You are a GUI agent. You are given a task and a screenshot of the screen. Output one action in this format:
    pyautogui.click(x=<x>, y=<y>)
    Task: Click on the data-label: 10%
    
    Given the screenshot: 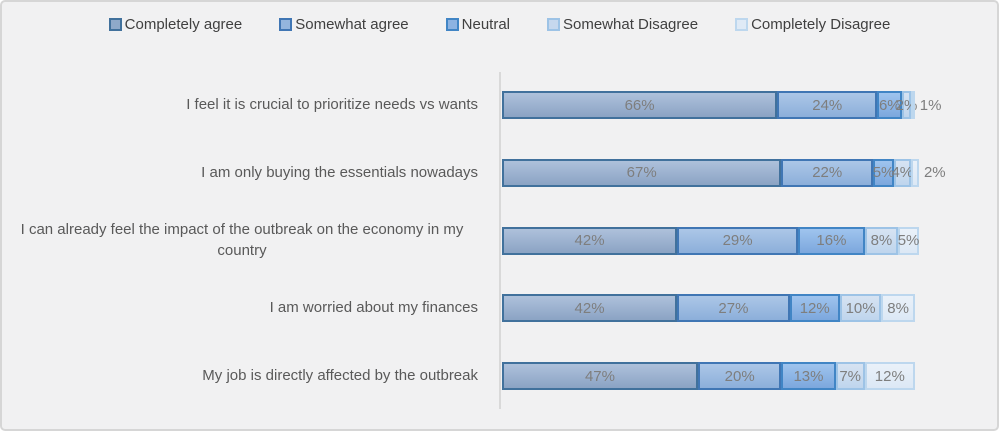 What is the action you would take?
    pyautogui.click(x=860, y=308)
    